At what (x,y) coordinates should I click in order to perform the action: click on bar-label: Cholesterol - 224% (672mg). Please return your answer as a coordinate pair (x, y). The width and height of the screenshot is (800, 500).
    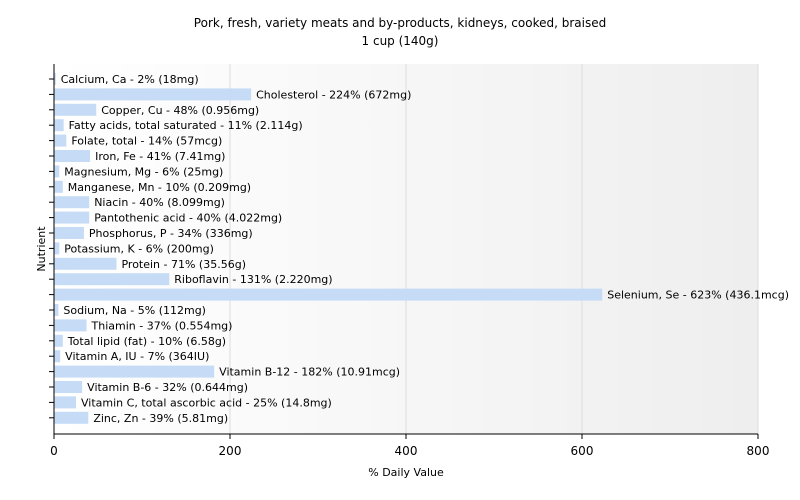
    Looking at the image, I should click on (333, 94).